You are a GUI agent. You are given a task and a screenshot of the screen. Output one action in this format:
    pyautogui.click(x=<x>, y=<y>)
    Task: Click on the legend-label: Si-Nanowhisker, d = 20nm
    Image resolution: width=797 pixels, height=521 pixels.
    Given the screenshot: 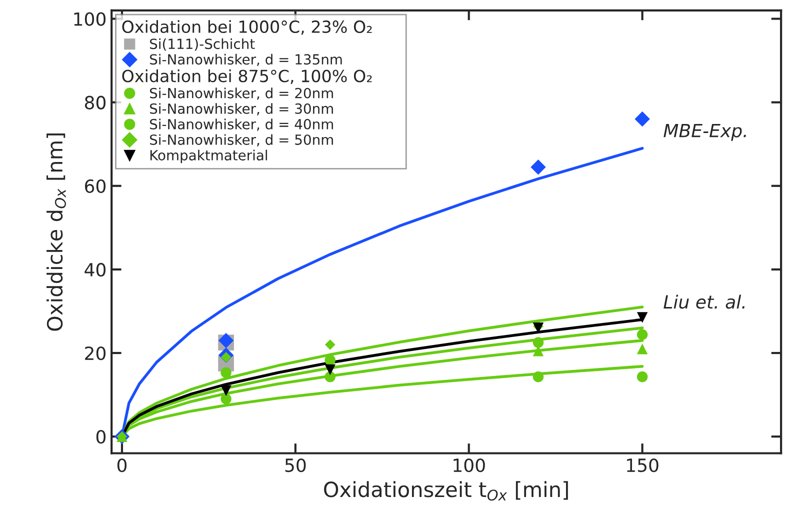 What is the action you would take?
    pyautogui.click(x=241, y=94)
    